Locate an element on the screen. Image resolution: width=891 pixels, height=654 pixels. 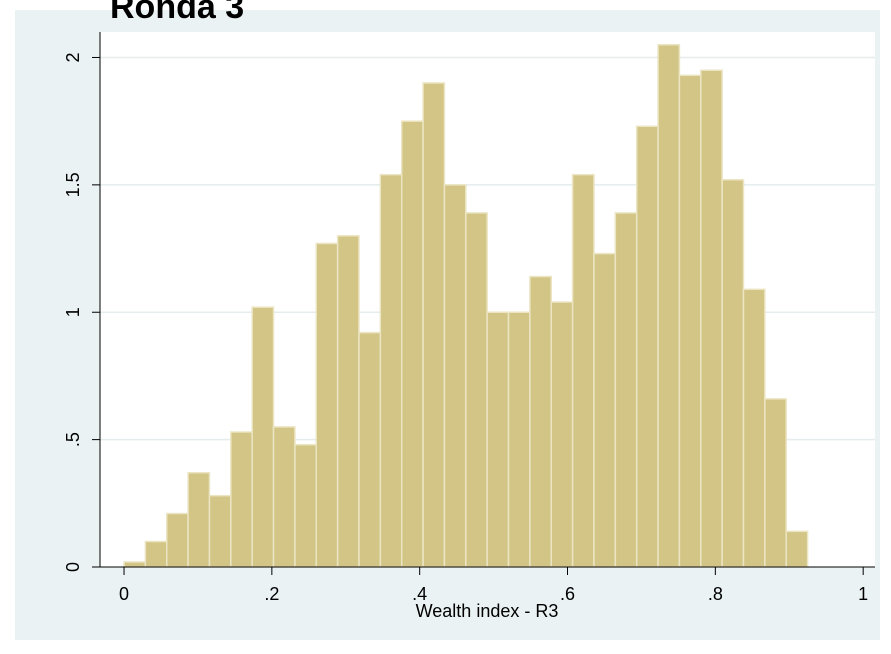
x-axis-label: Wealth index - R3 is located at coordinates (487, 611).